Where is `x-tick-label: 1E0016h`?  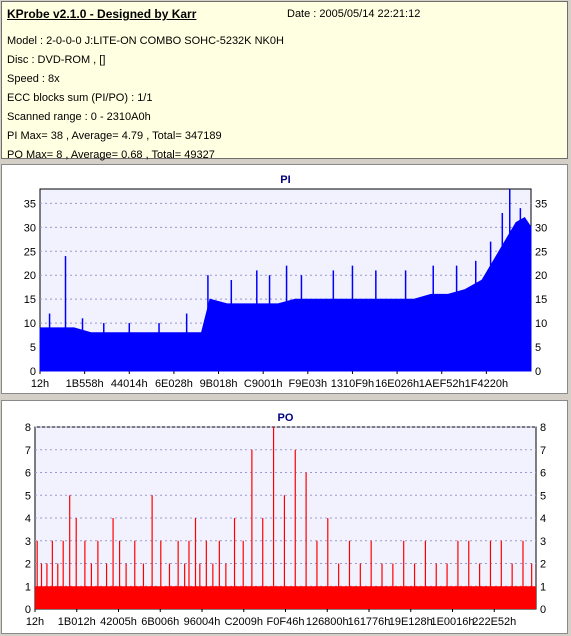
x-tick-label: 1E0016h is located at coordinates (452, 622).